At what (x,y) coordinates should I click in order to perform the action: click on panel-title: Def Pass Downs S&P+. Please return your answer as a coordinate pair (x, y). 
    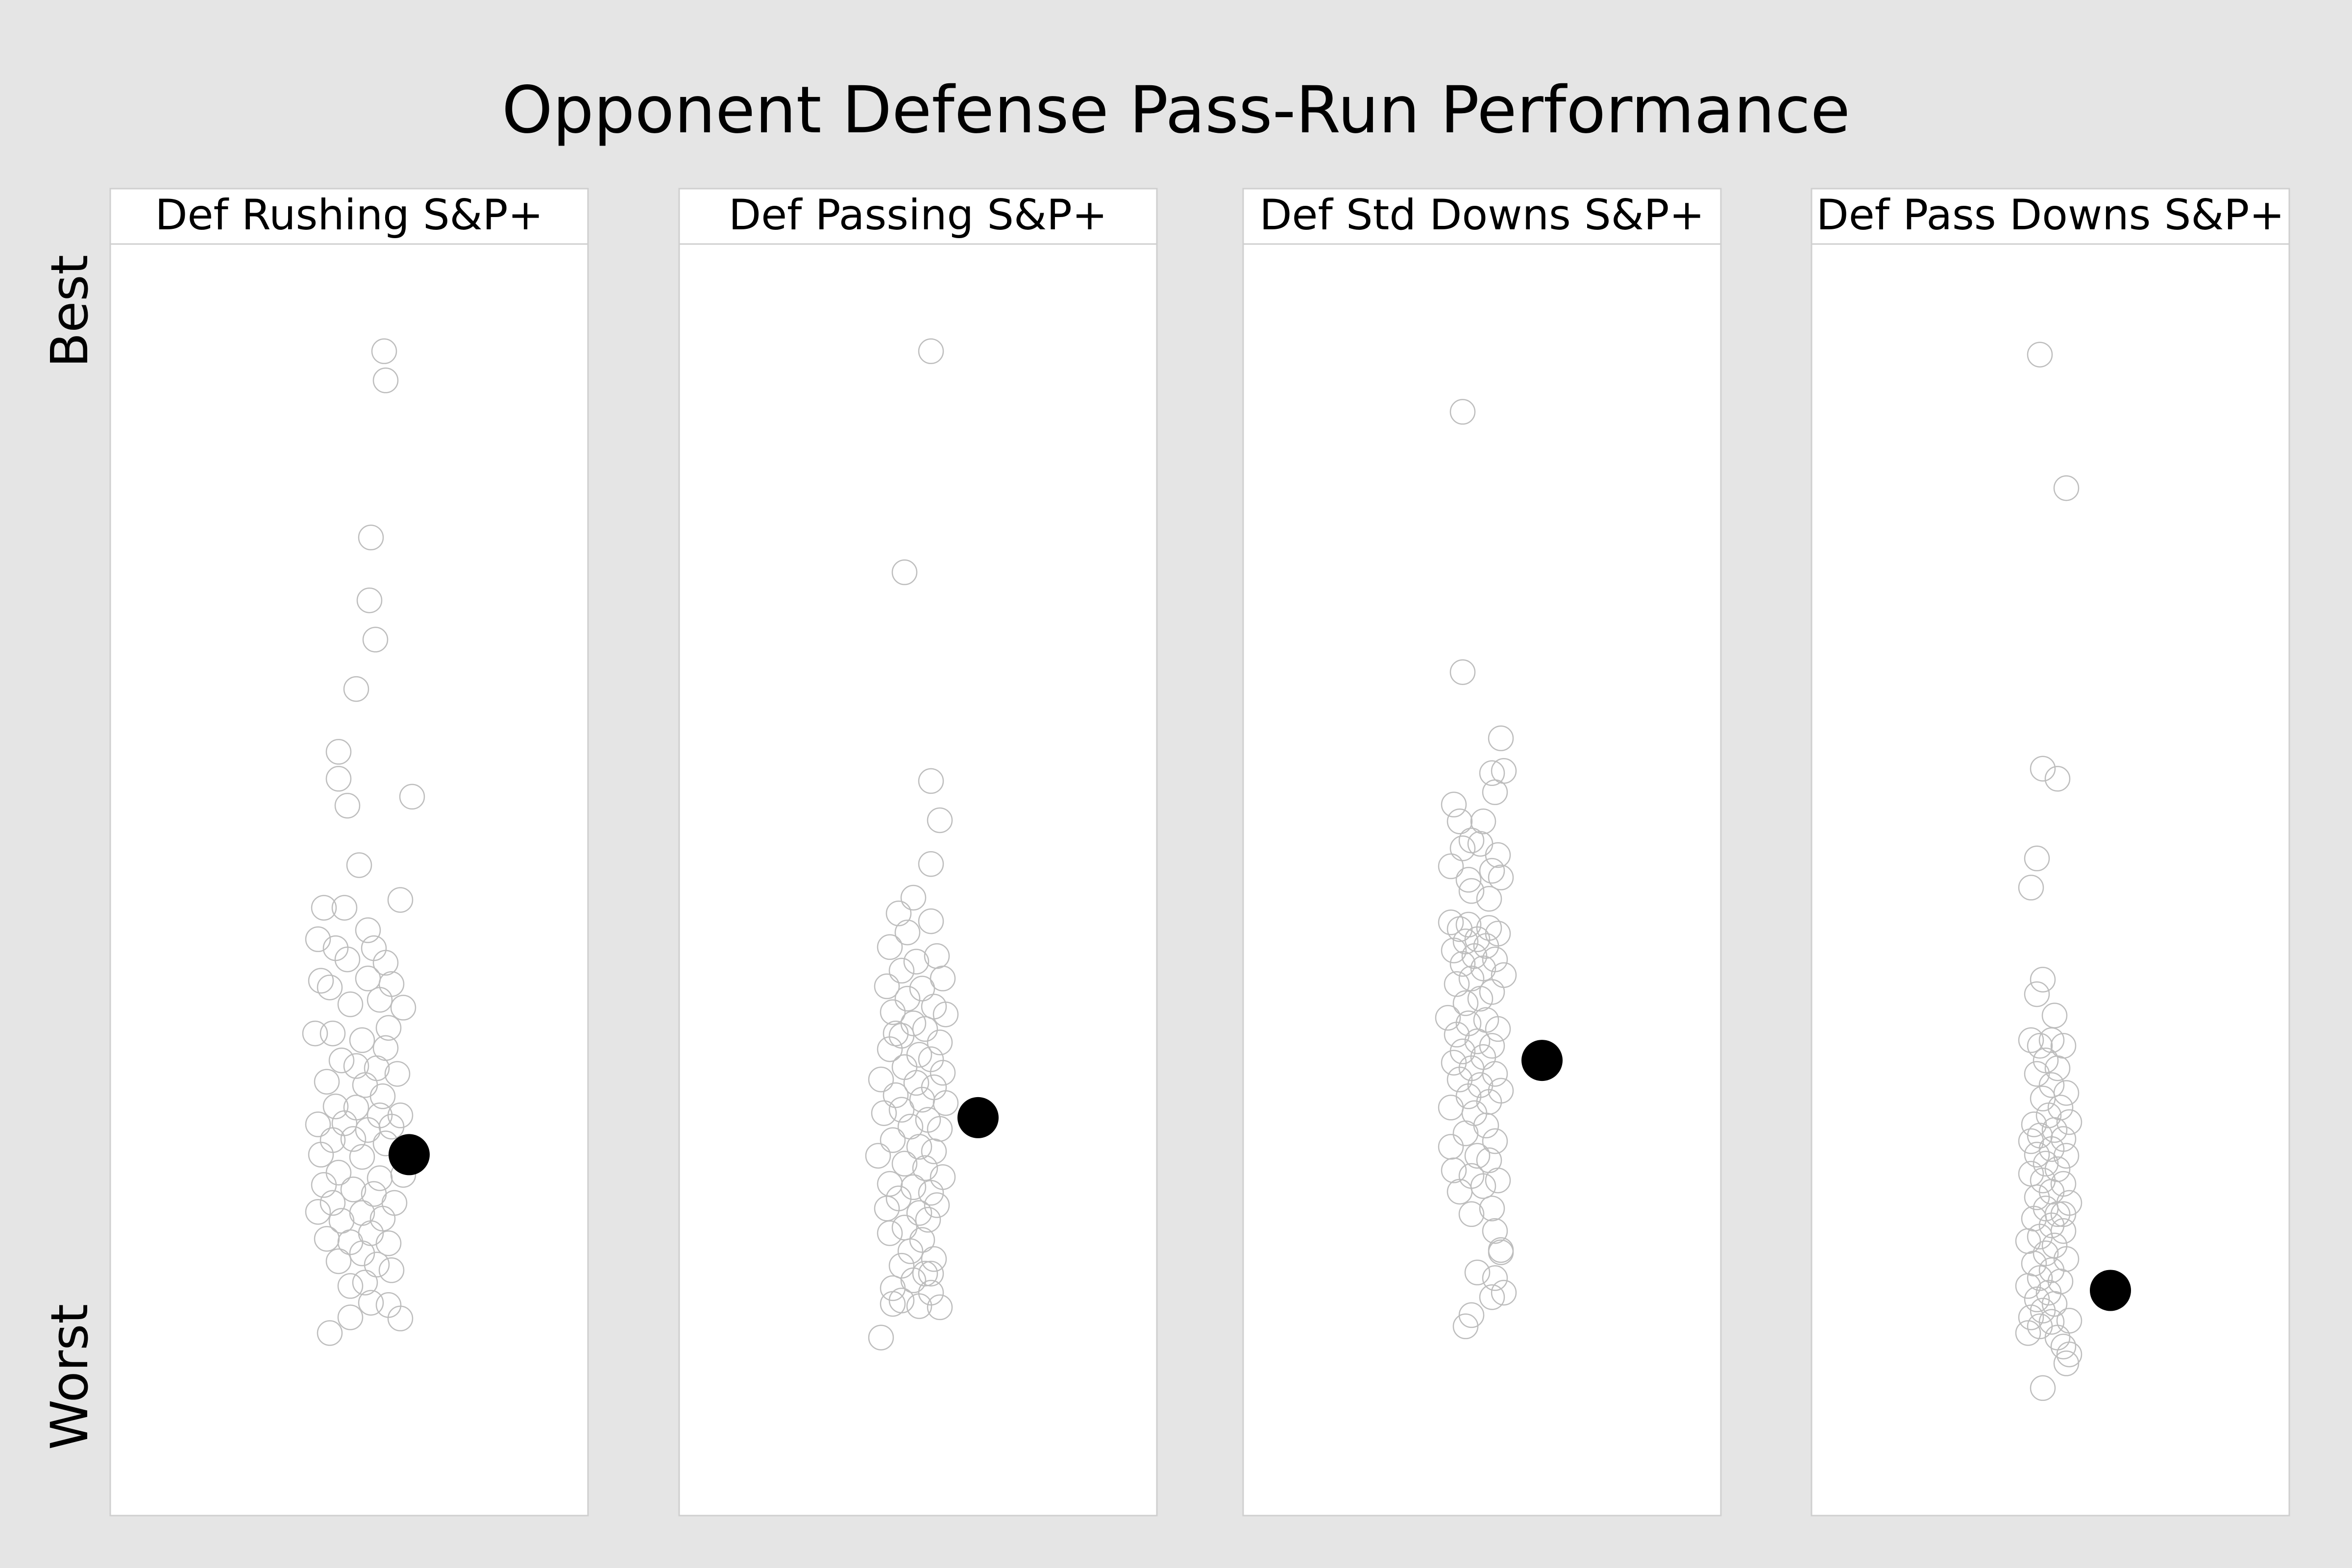
    Looking at the image, I should click on (2050, 215).